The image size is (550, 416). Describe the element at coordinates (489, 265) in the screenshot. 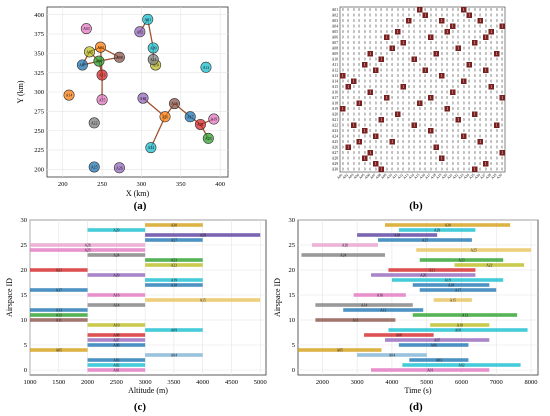

I see `range-bar-label: A22` at that location.